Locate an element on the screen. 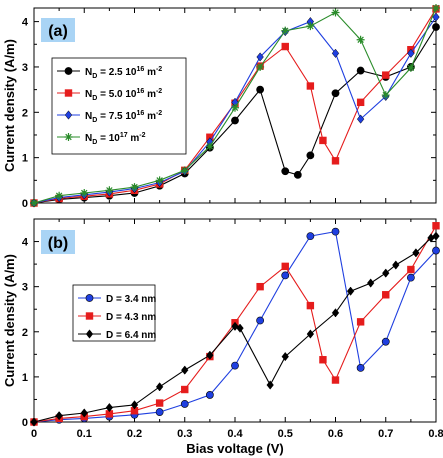  x-tick-label: 0.5 is located at coordinates (285, 434).